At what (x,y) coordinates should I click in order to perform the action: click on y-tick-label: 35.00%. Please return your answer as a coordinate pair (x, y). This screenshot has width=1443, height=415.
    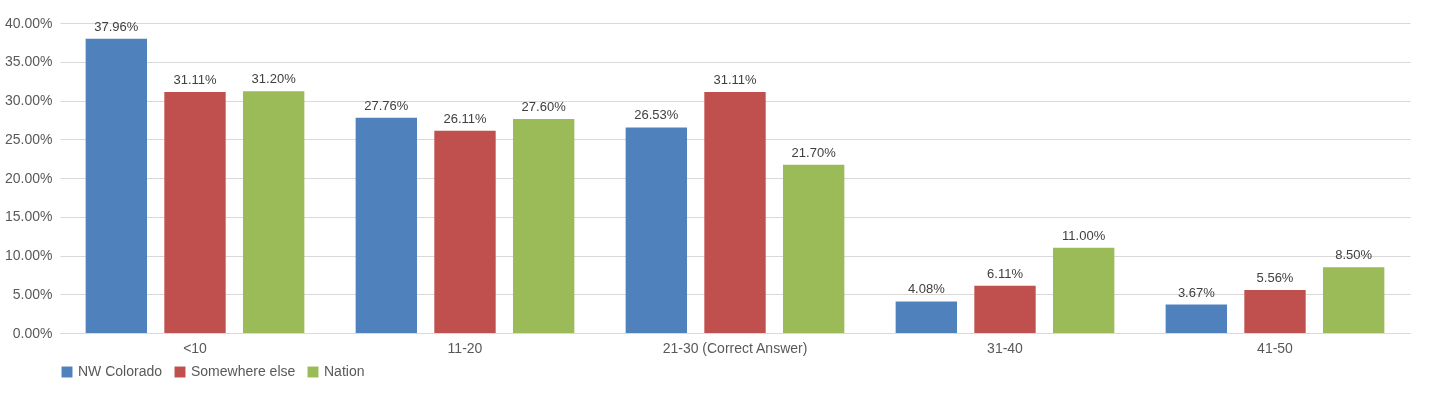
    Looking at the image, I should click on (29, 61).